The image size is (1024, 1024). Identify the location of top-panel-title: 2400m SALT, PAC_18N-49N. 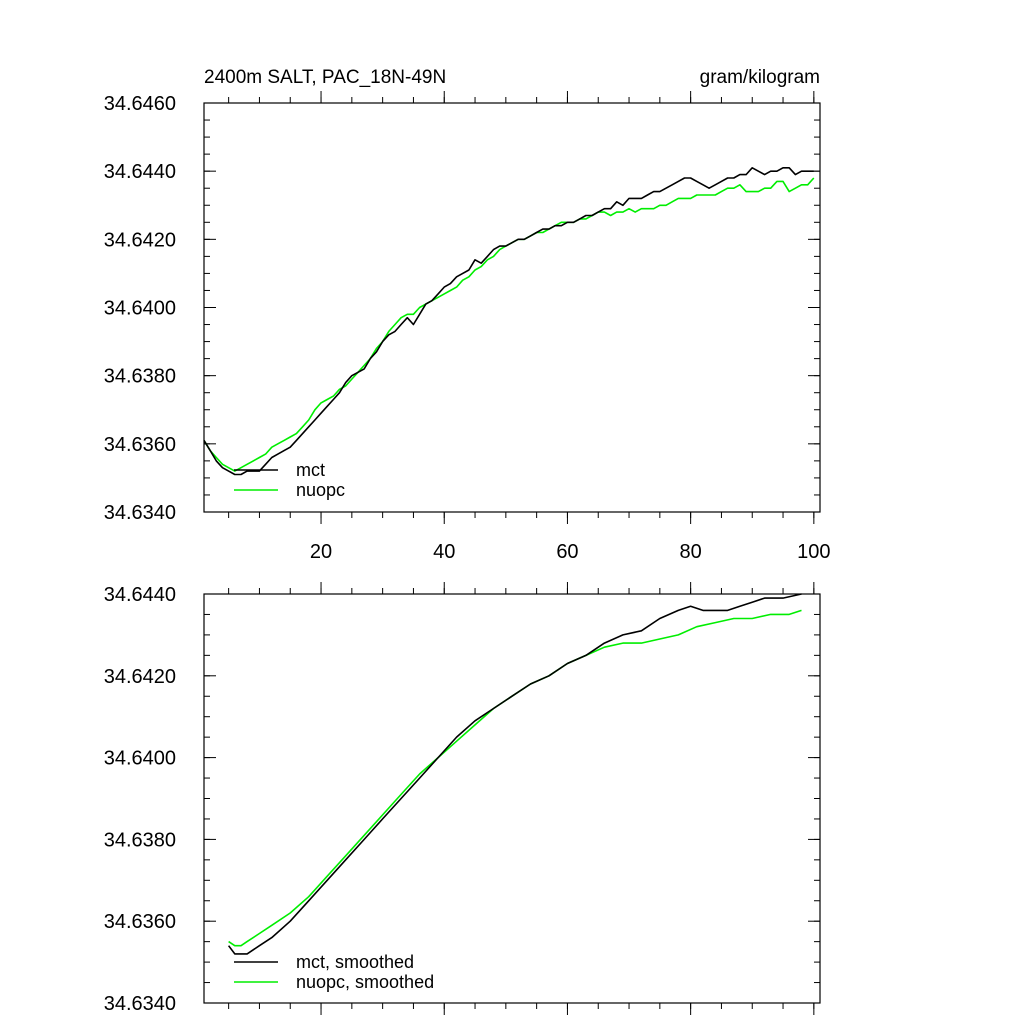
(325, 77).